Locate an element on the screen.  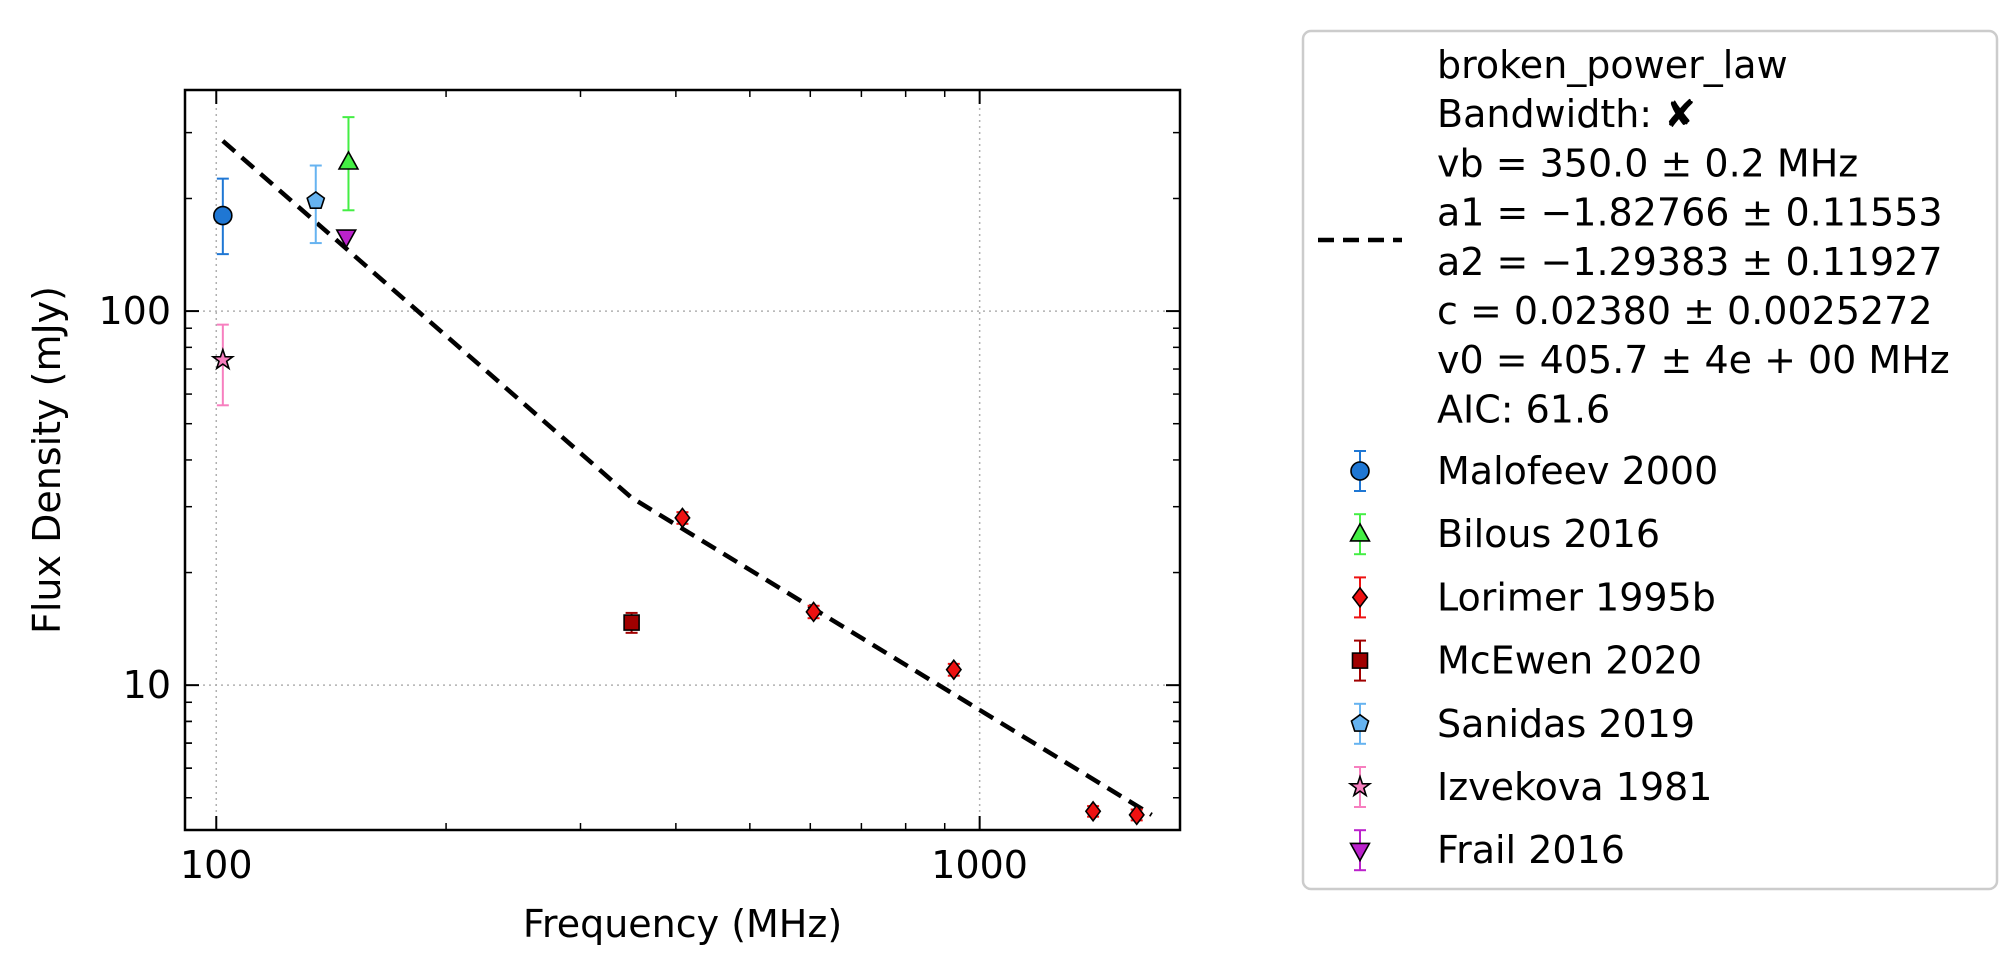
series-sanidas-2019 is located at coordinates (316, 204).